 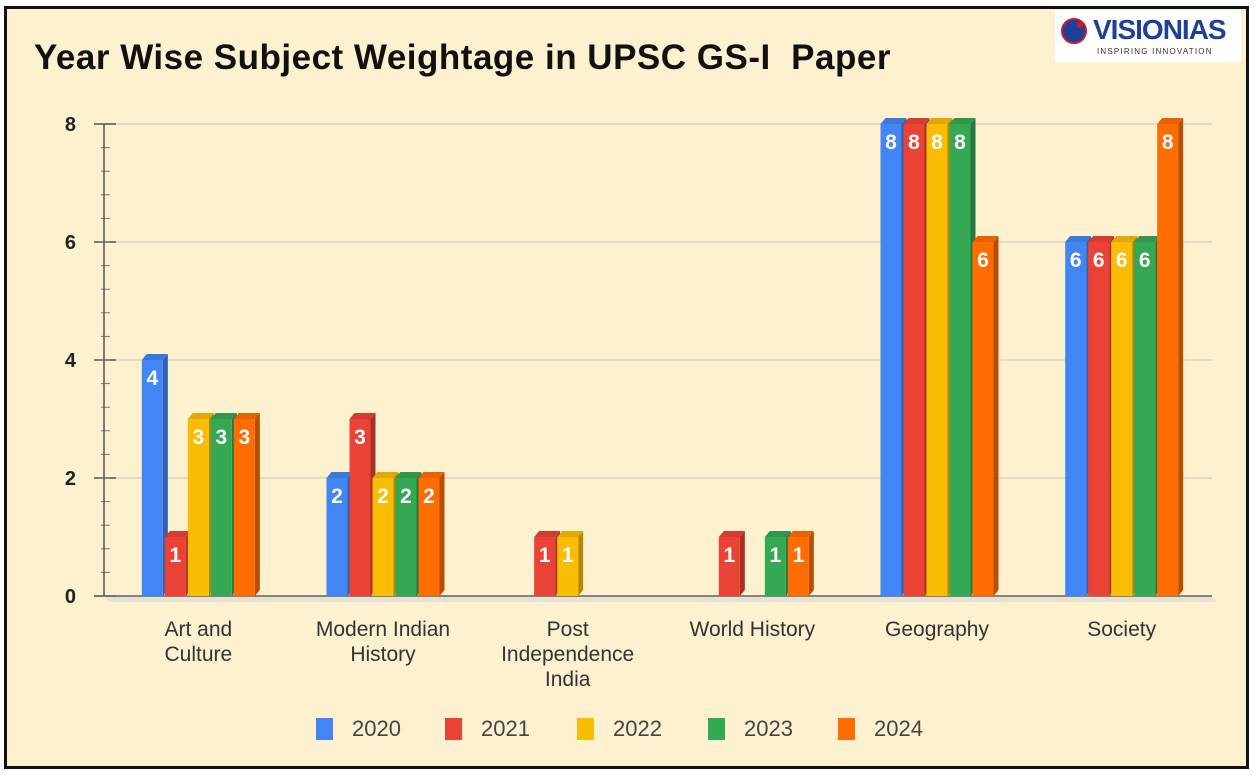 I want to click on x-tick-label: Culture, so click(x=198, y=654).